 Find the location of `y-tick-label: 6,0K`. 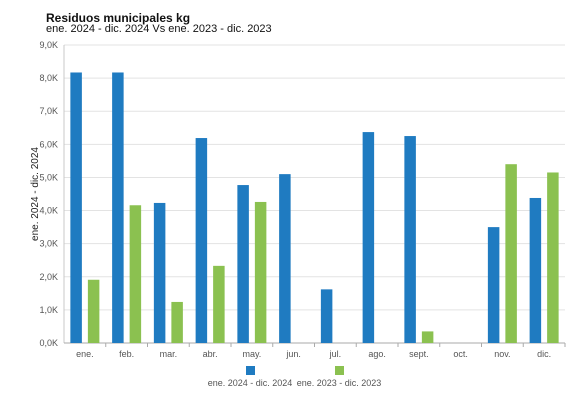

y-tick-label: 6,0K is located at coordinates (48, 144).